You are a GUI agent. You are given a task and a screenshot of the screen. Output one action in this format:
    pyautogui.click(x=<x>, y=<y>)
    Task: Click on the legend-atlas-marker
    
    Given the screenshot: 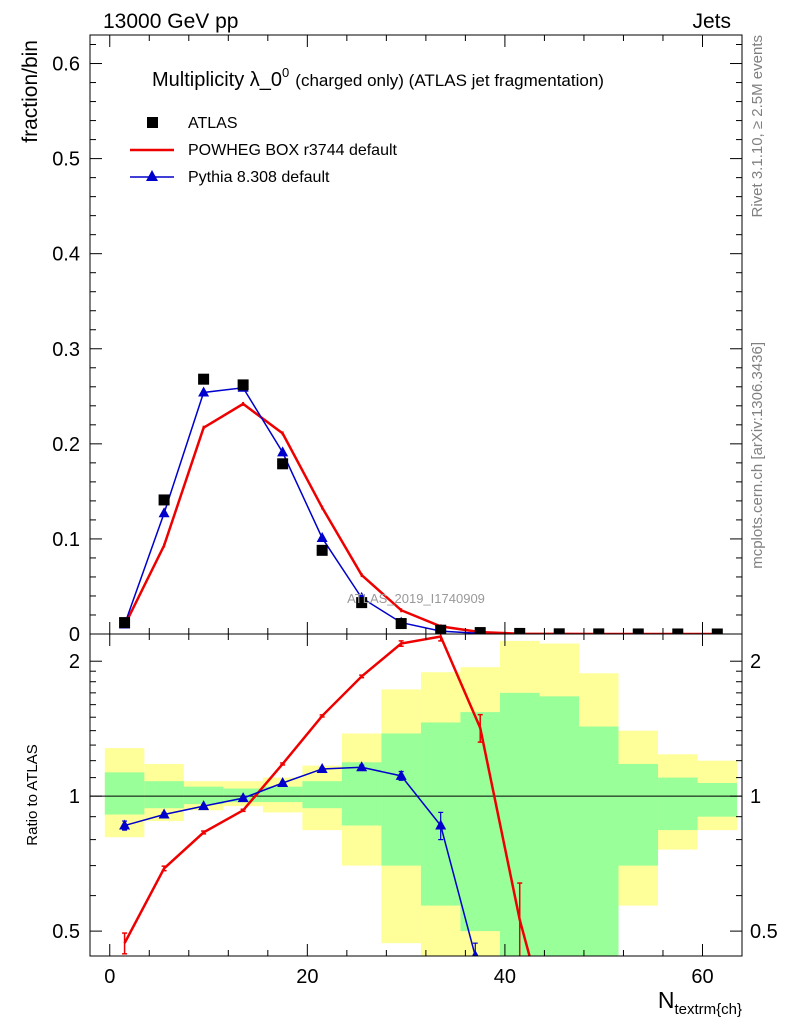 What is the action you would take?
    pyautogui.click(x=152, y=122)
    